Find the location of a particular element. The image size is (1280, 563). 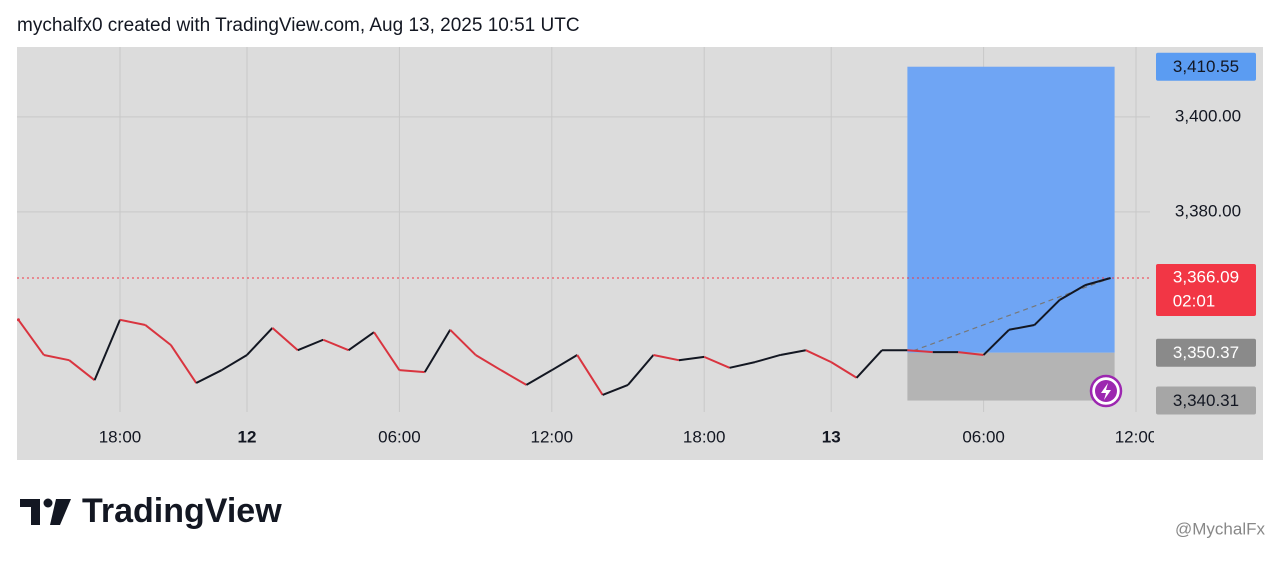

x-tick-label: 13 is located at coordinates (831, 436).